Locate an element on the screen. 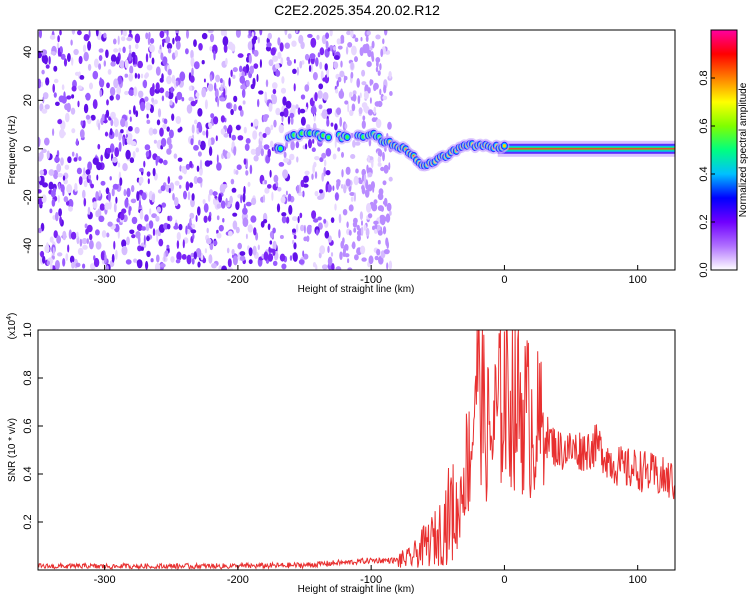 The image size is (750, 600). snr-x-tick-label: -100 is located at coordinates (371, 580).